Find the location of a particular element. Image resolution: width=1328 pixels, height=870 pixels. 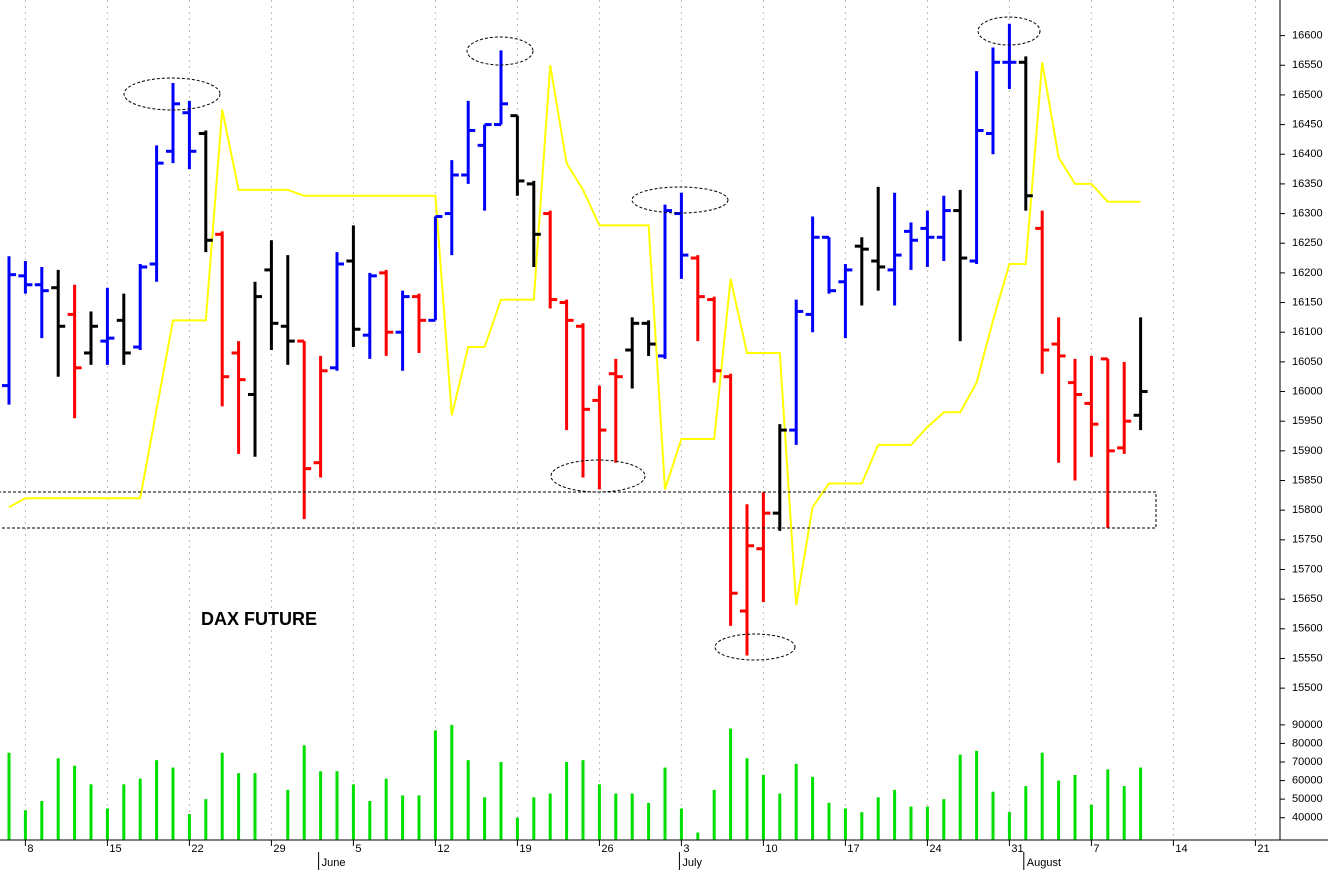

x-tick-label: 5 is located at coordinates (358, 849).